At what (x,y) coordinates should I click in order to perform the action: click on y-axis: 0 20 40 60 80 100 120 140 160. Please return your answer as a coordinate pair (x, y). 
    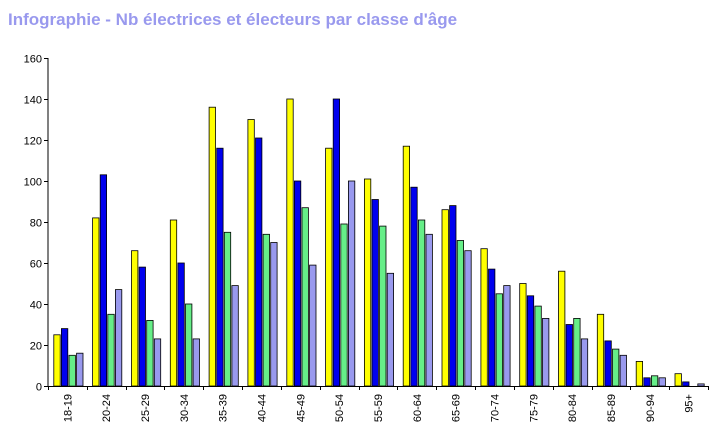
    Looking at the image, I should click on (36, 224).